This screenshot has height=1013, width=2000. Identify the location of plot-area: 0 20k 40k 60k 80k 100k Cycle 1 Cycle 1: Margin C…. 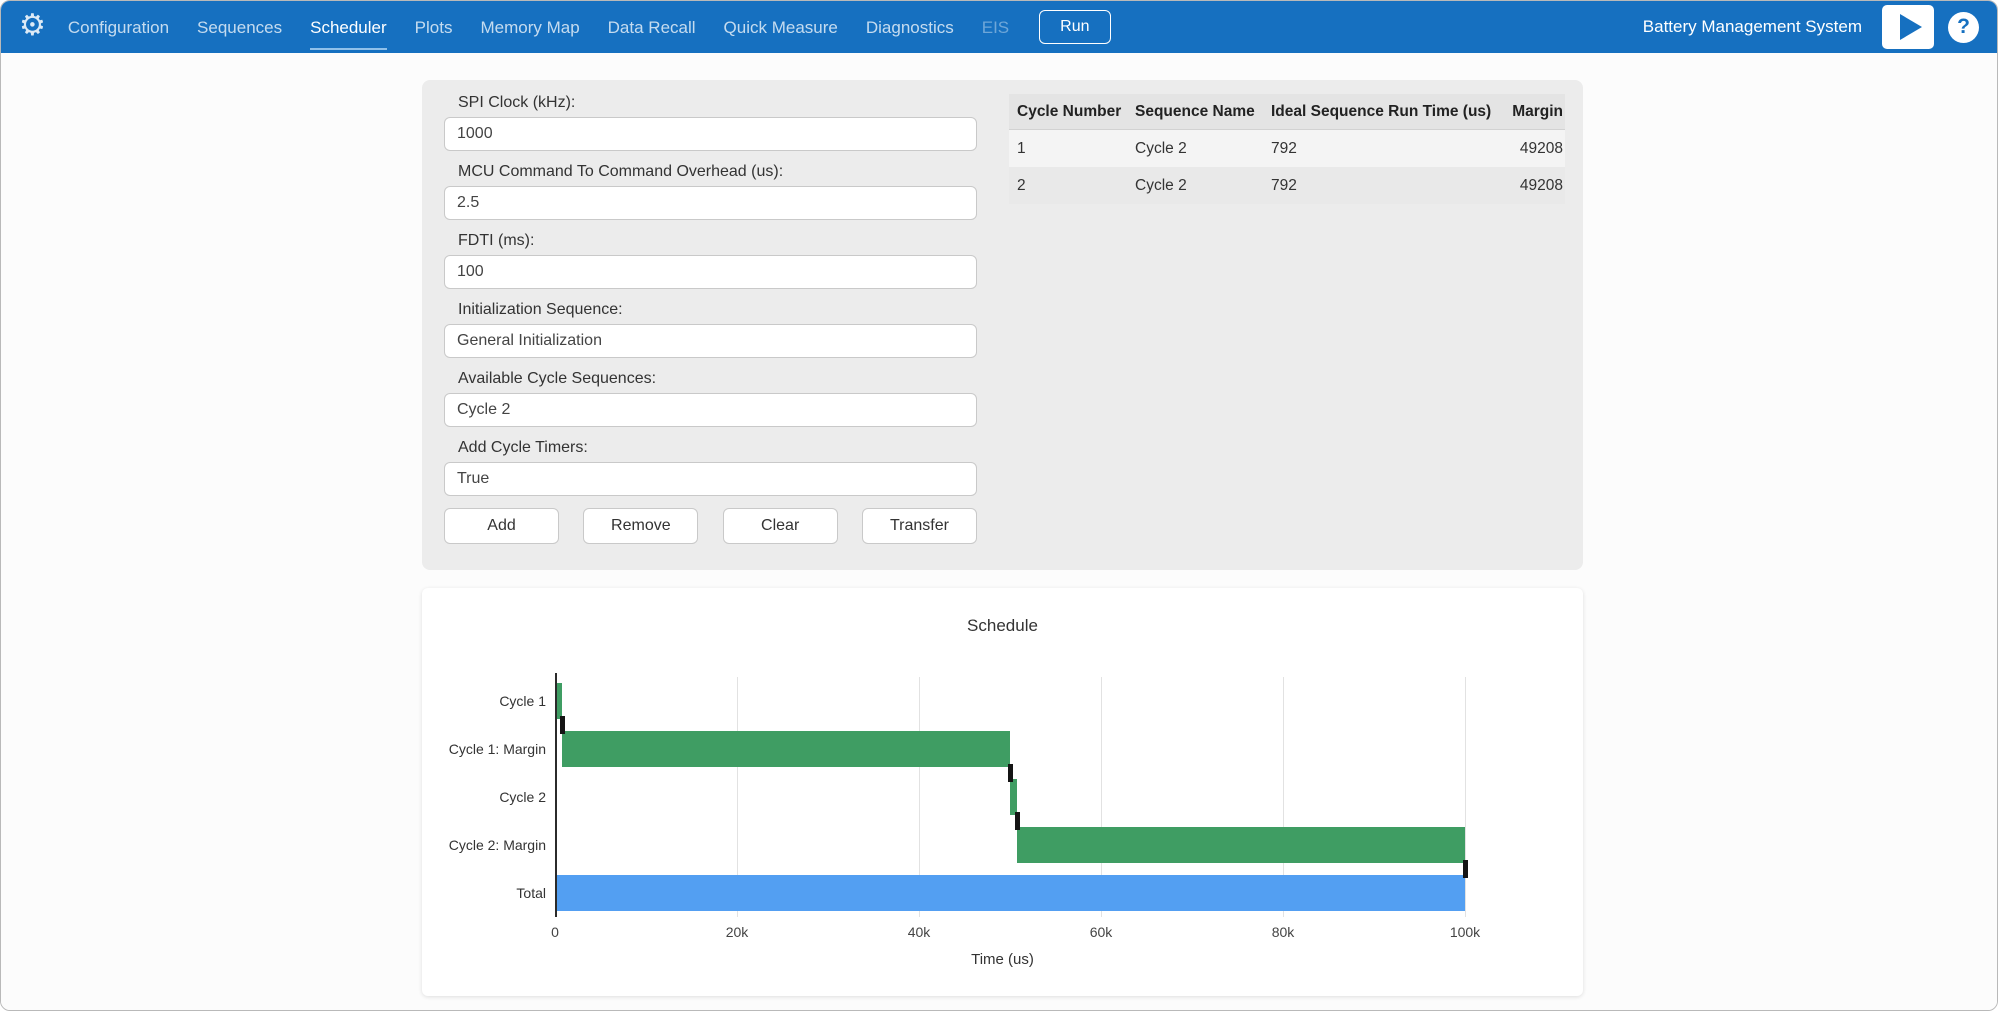
(964, 806).